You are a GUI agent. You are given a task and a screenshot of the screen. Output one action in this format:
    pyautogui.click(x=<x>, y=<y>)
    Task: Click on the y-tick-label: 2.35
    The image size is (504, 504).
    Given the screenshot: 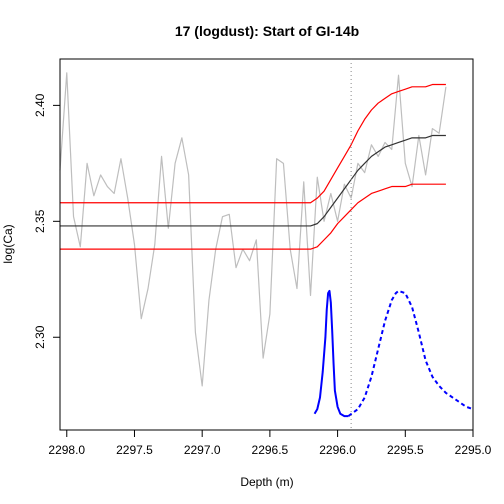 What is the action you would take?
    pyautogui.click(x=40, y=221)
    